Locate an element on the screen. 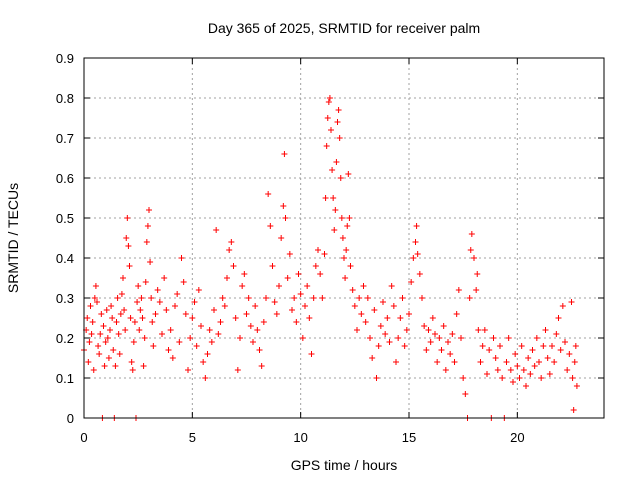 The image size is (640, 480). x-tick-label: 20 is located at coordinates (517, 437).